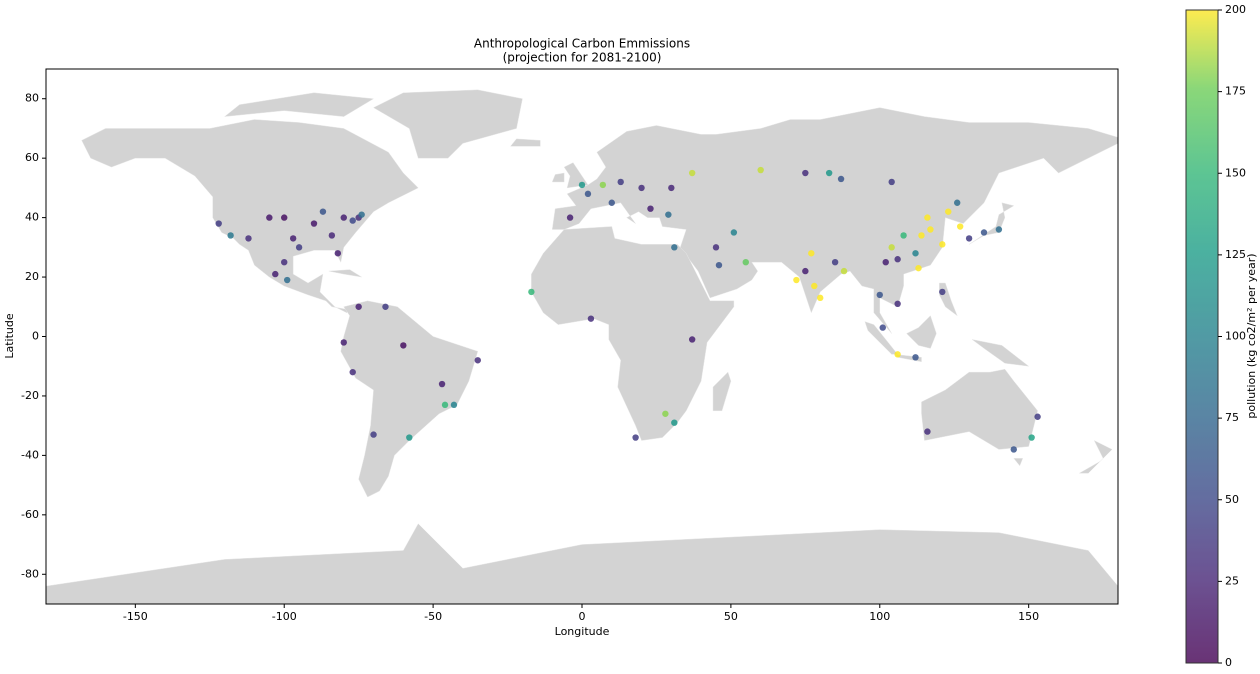 The width and height of the screenshot is (1260, 674). What do you see at coordinates (1000, 353) in the screenshot?
I see `new-guinea` at bounding box center [1000, 353].